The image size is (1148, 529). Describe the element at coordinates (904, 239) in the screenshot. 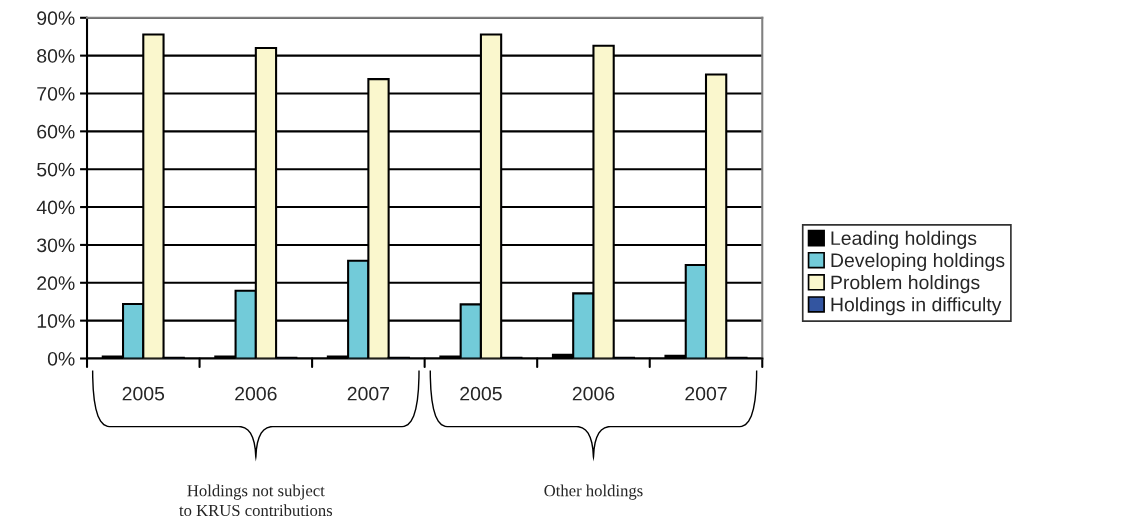

I see `legend-label: Leading holdings` at that location.